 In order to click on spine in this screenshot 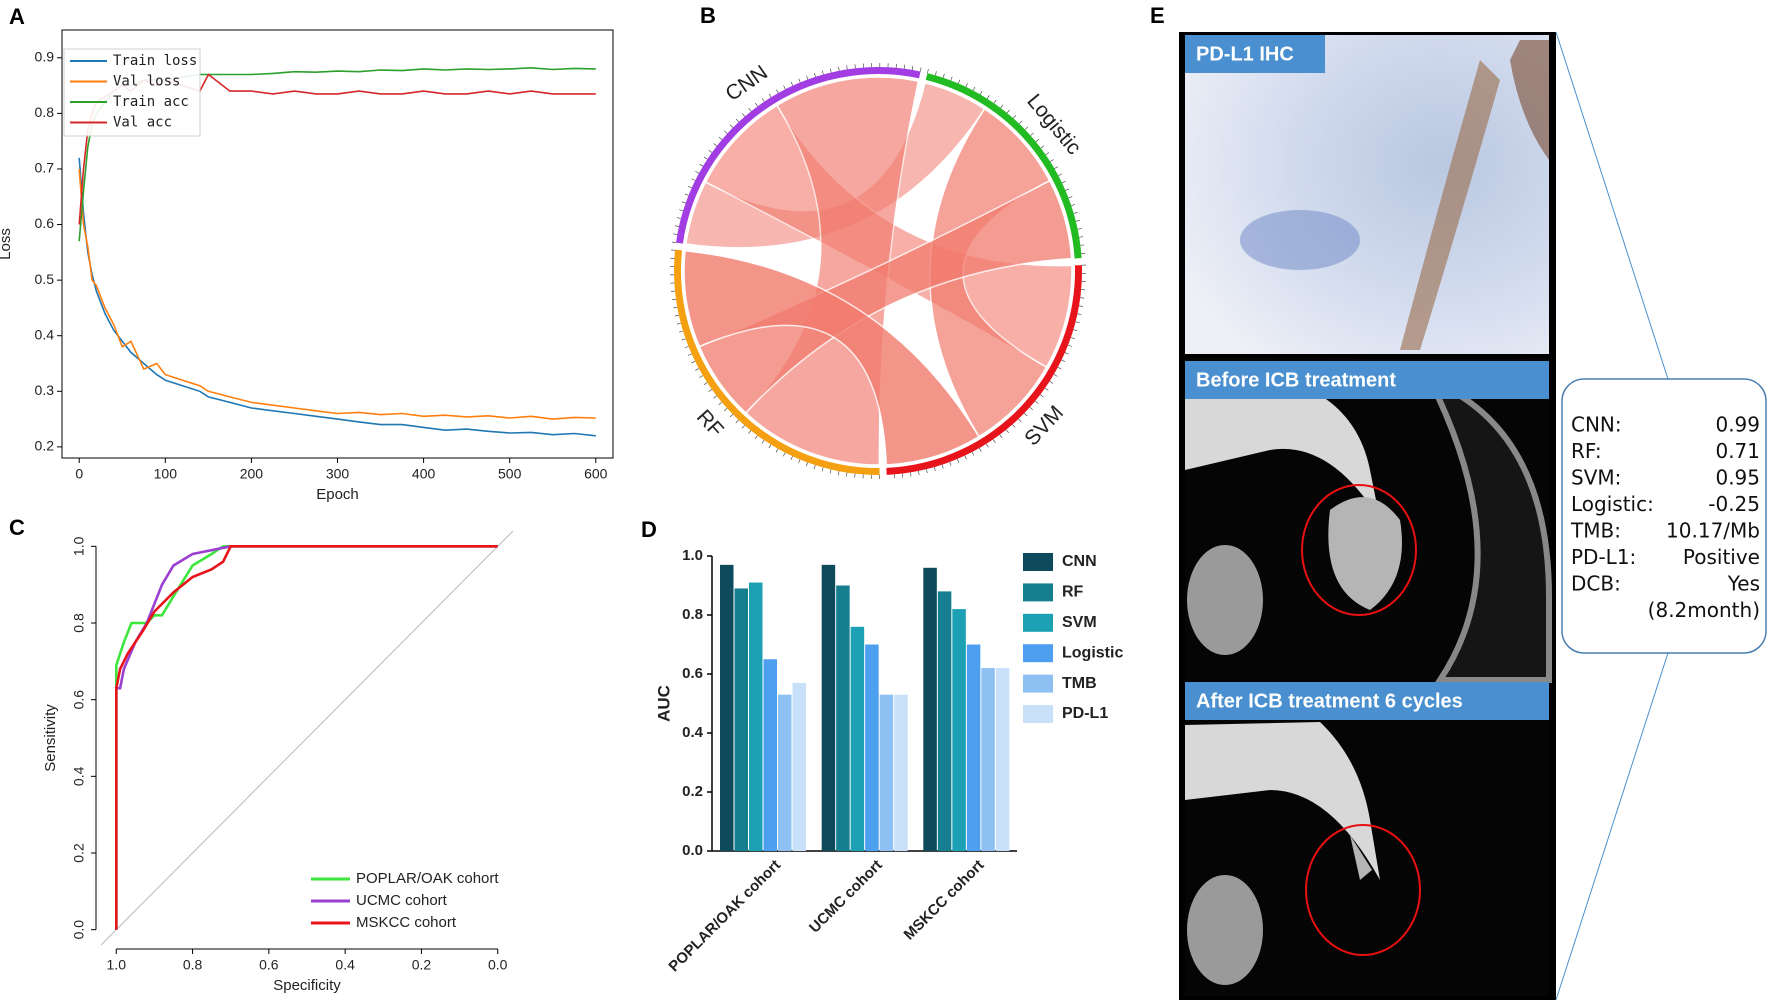, I will do `click(1225, 600)`.